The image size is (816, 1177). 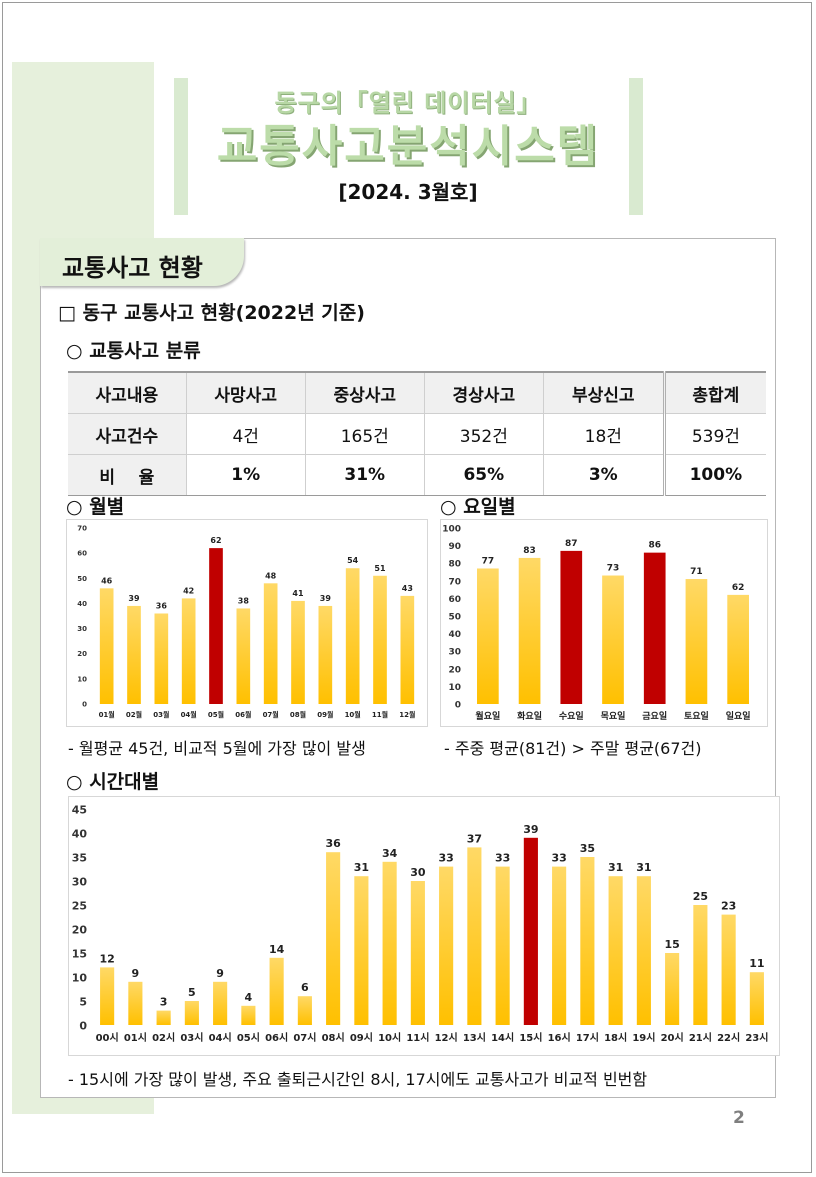 What do you see at coordinates (474, 1038) in the screenshot?
I see `x-tick-label: 13시` at bounding box center [474, 1038].